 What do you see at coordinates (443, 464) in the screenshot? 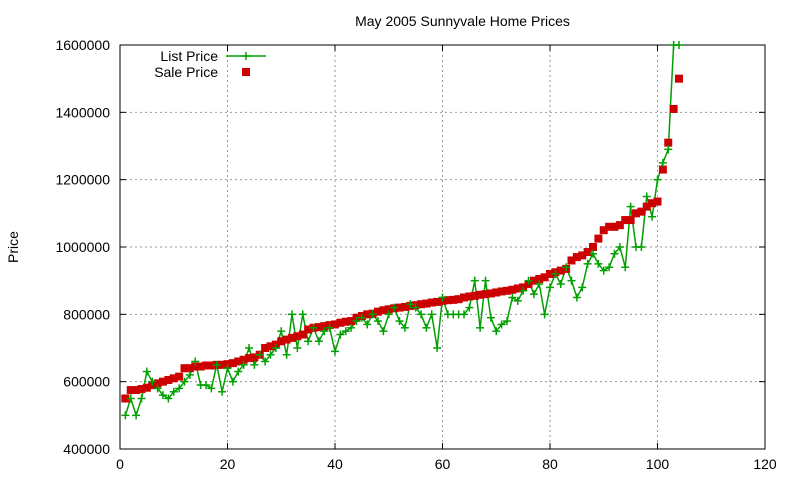
I see `x-tick-label: 60` at bounding box center [443, 464].